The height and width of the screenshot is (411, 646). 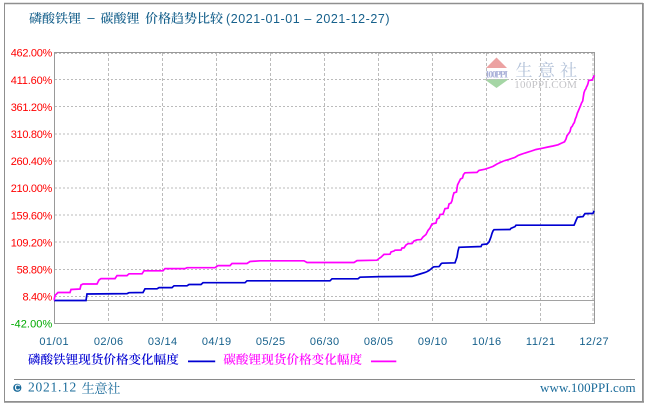 I want to click on svg-text: 8.40%, so click(x=38, y=298).